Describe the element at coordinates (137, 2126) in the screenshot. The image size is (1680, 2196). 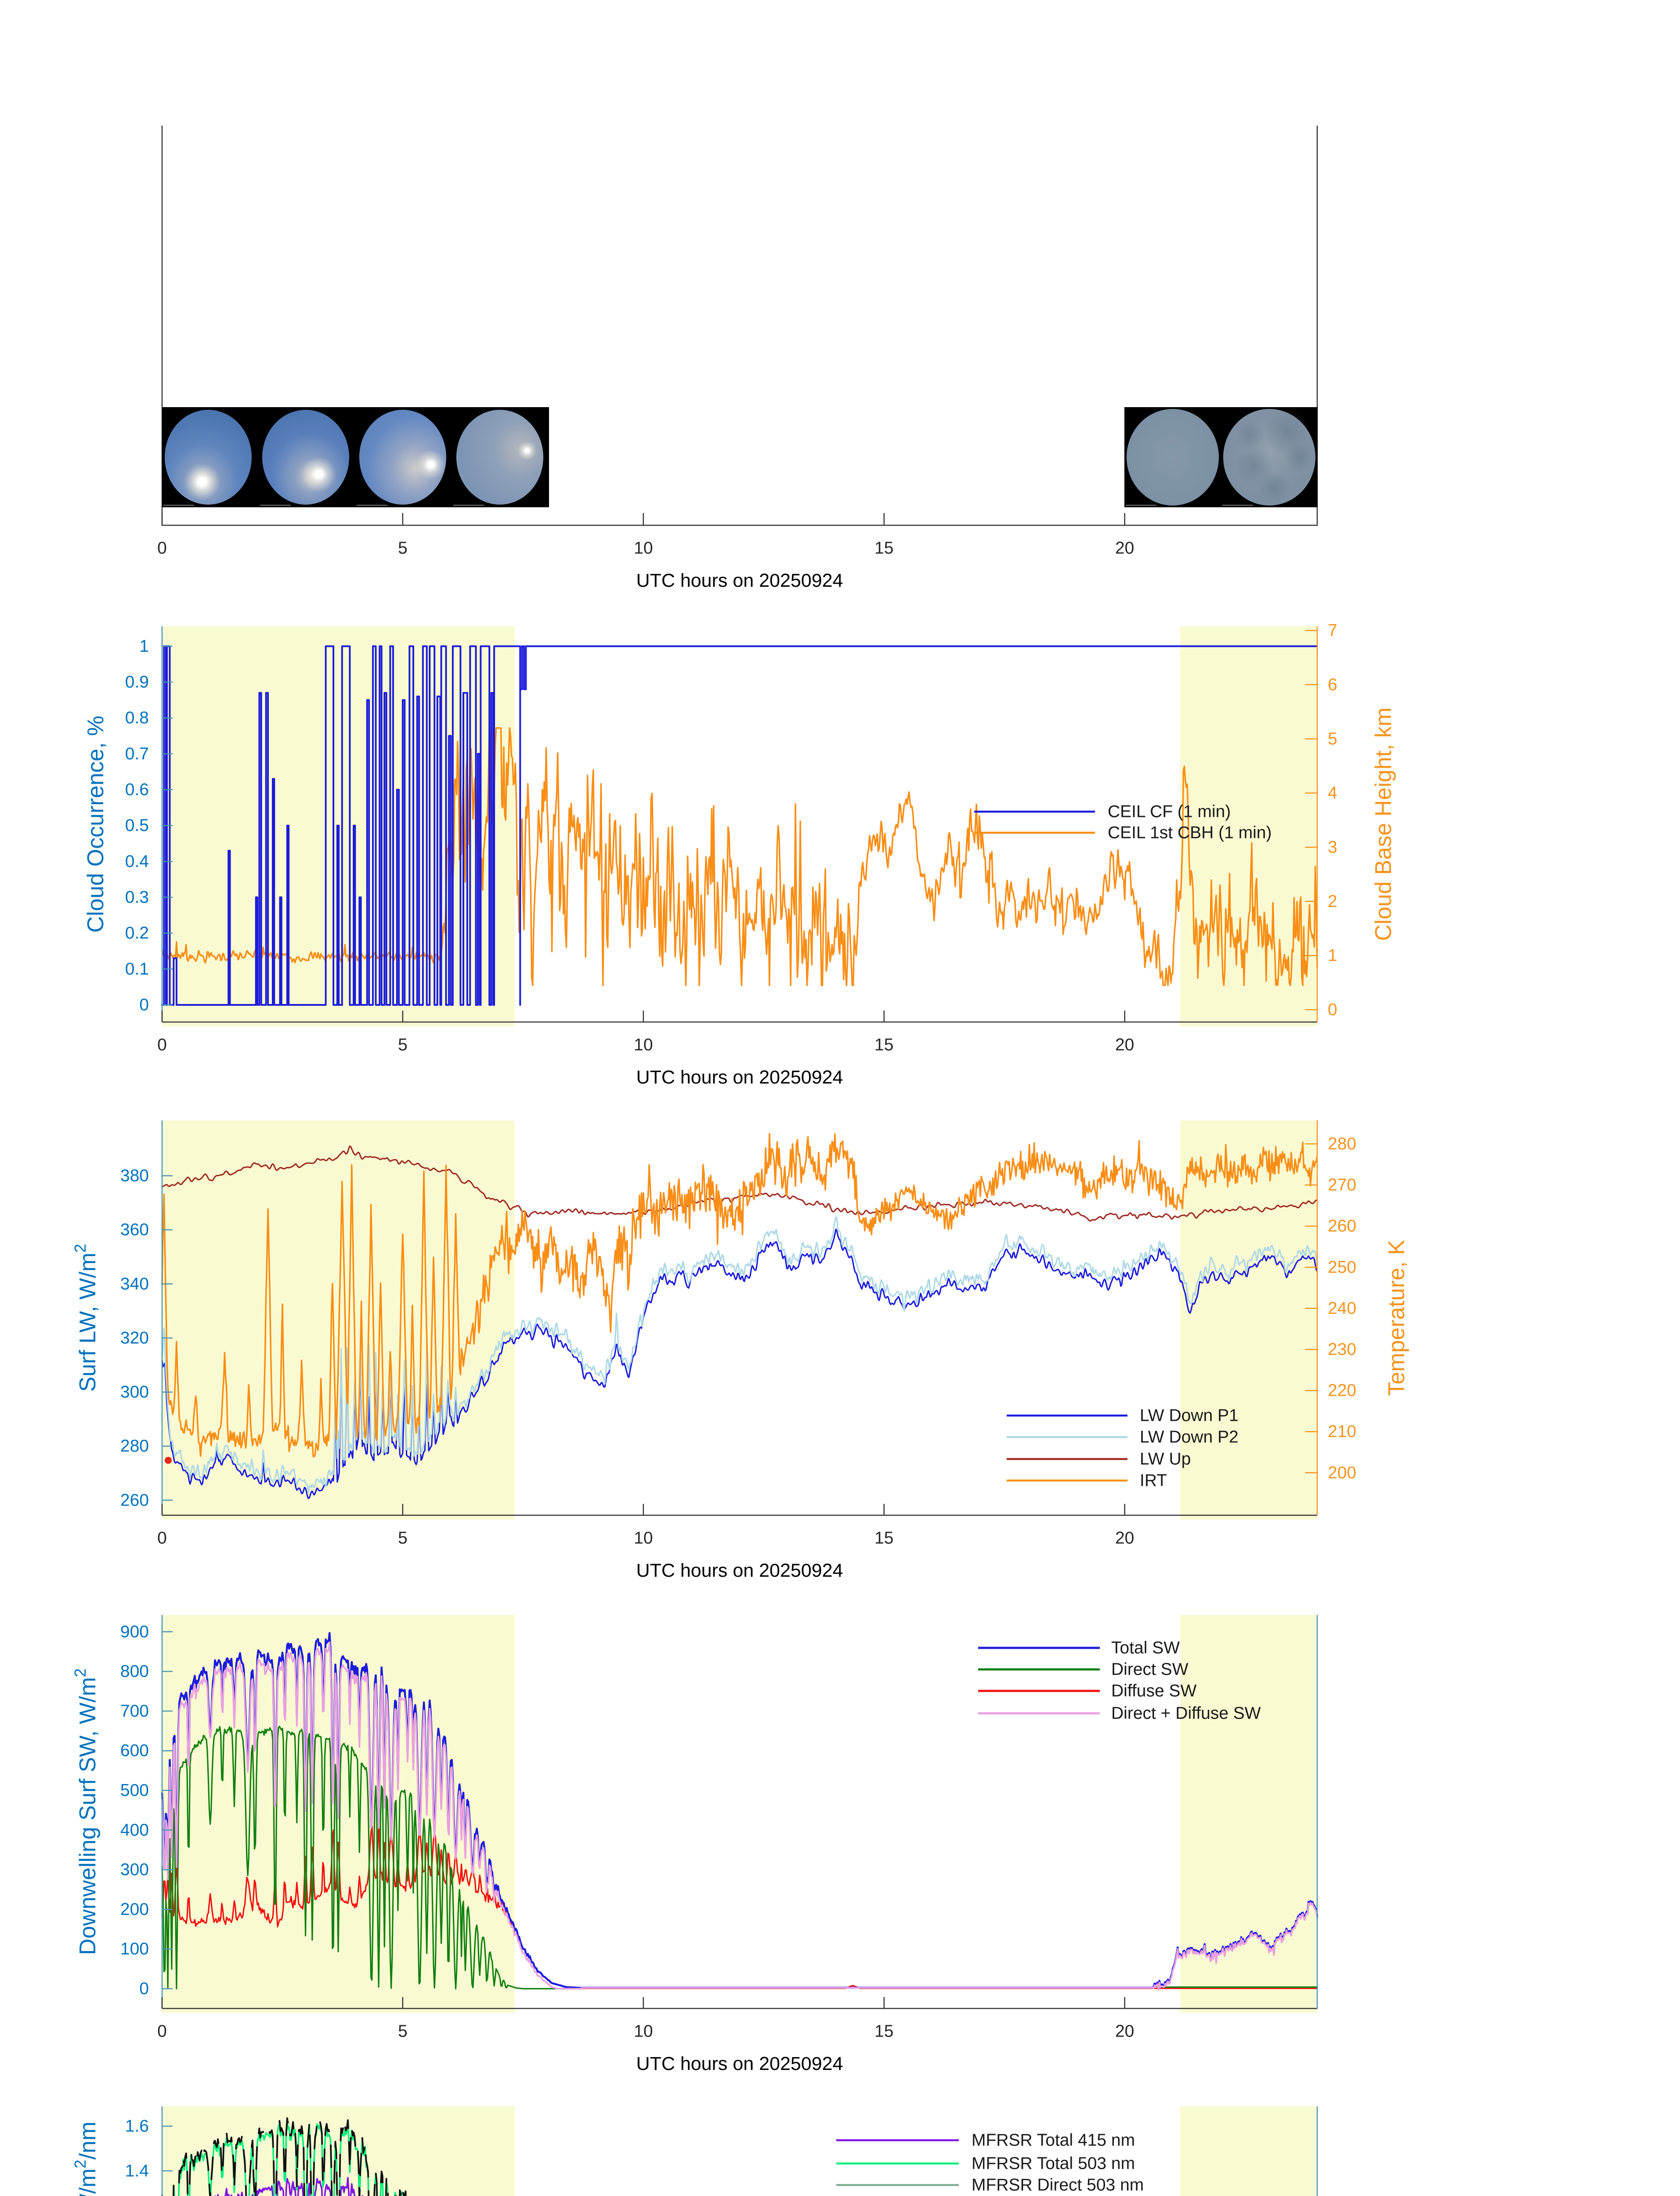
I see `svg-text: 1.6` at that location.